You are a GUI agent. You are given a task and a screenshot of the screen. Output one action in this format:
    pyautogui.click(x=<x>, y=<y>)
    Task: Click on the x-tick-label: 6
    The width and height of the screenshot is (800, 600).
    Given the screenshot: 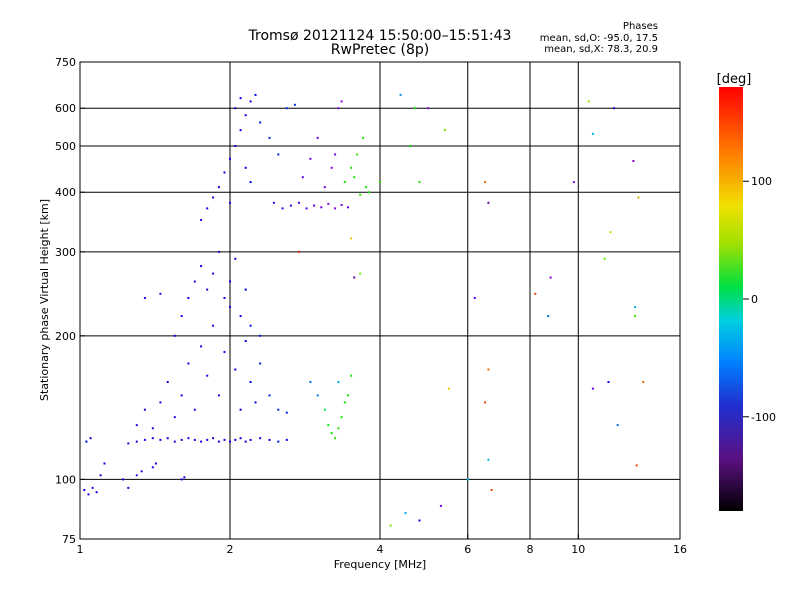 What is the action you would take?
    pyautogui.click(x=467, y=549)
    